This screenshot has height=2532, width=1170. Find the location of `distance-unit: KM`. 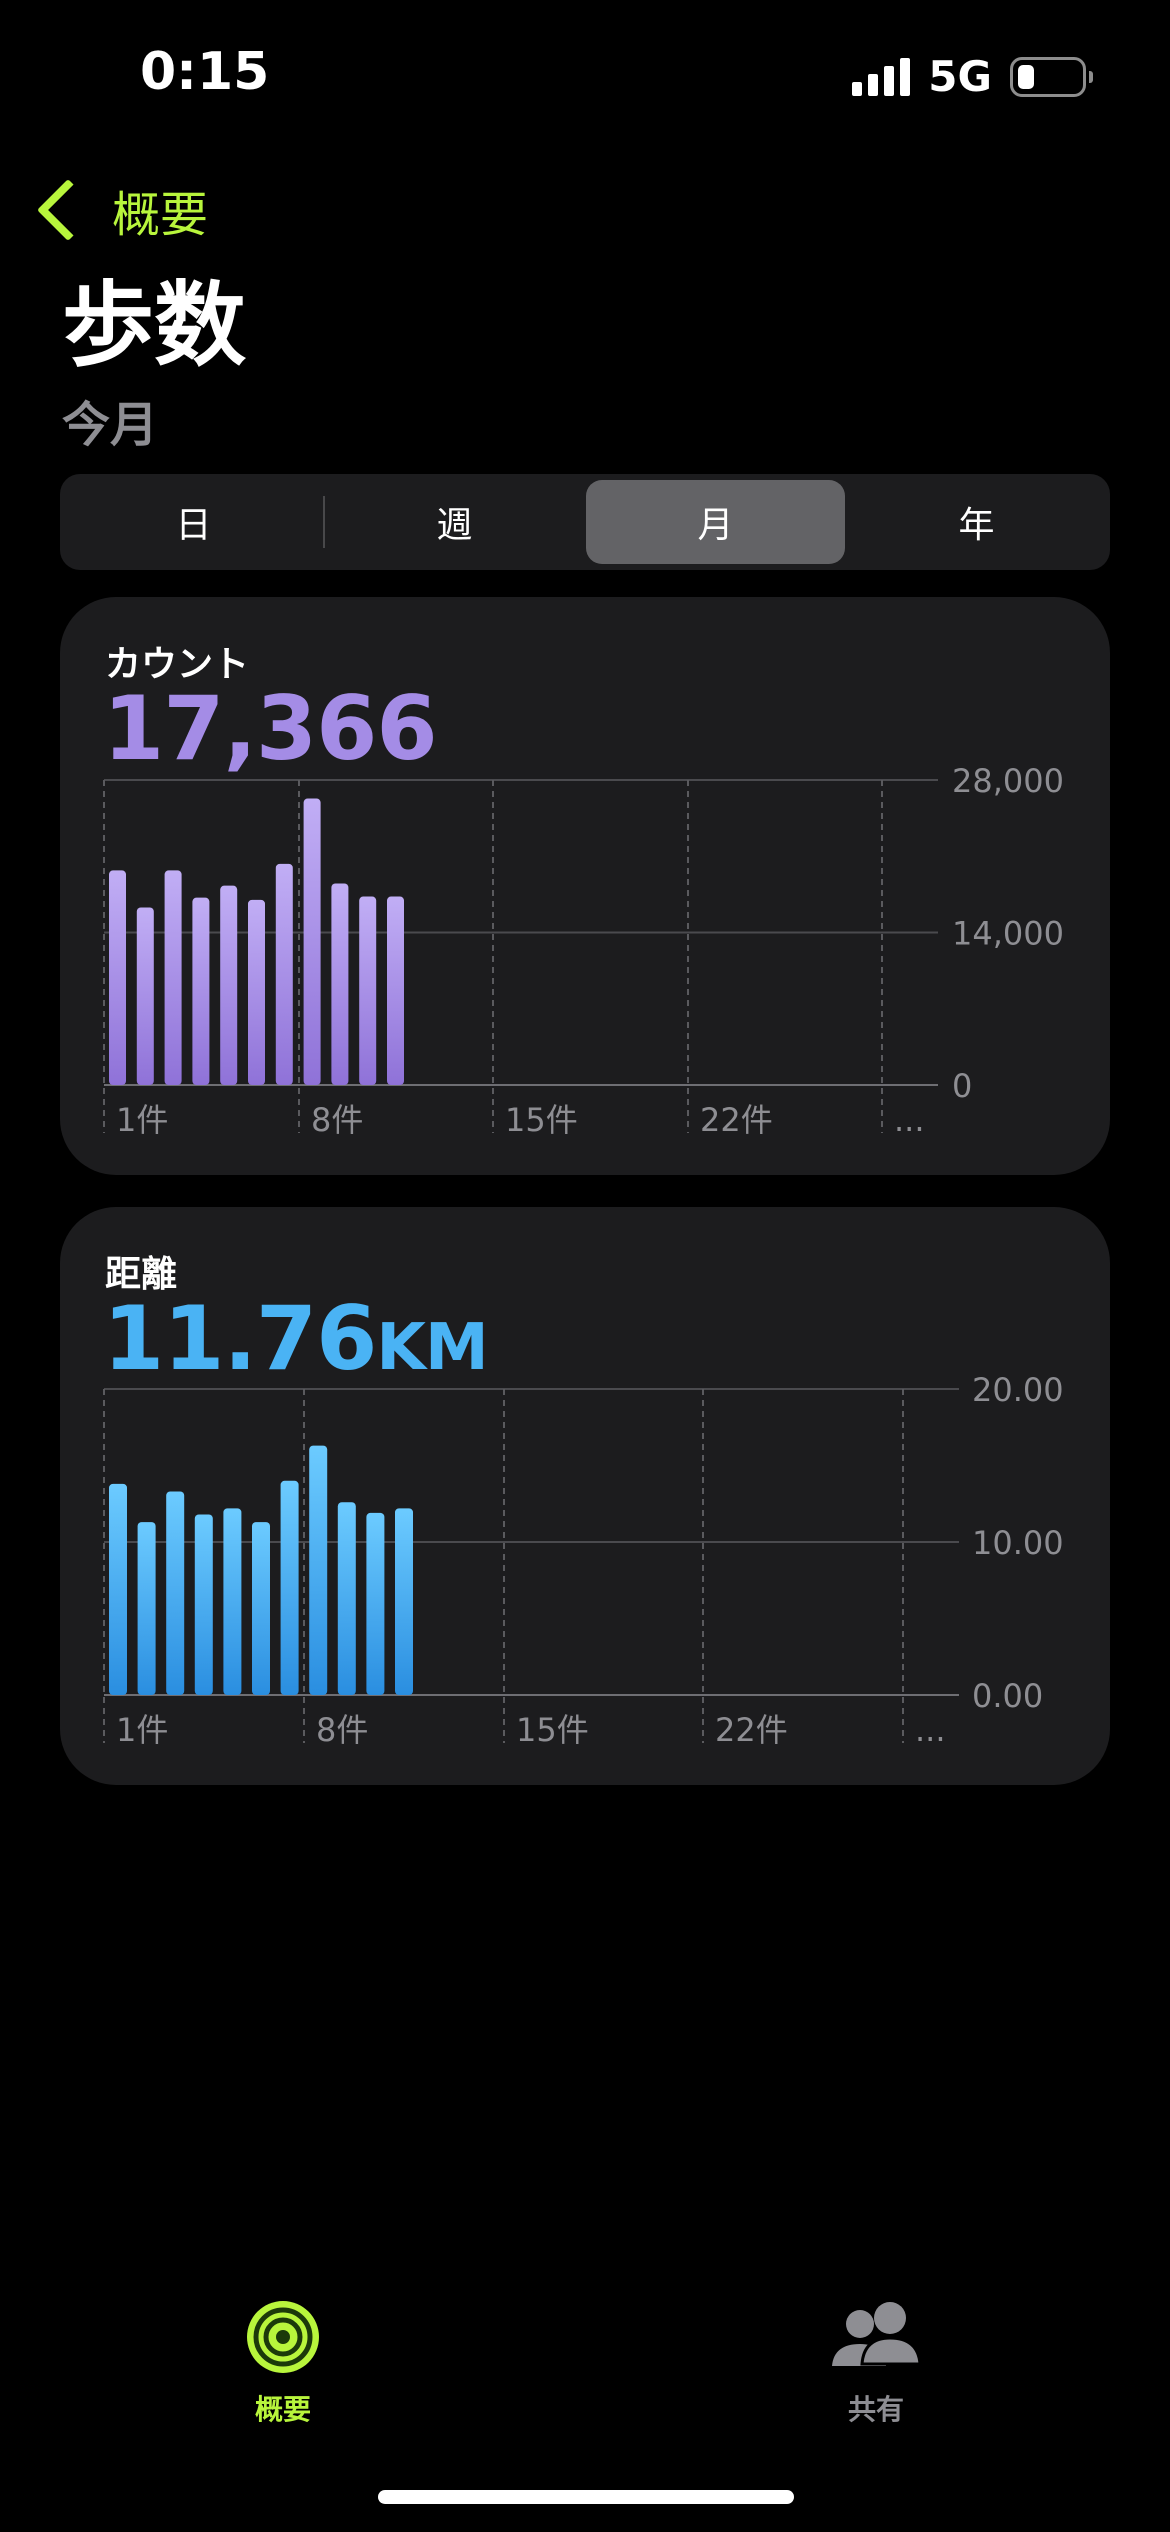

distance-unit: KM is located at coordinates (432, 1348).